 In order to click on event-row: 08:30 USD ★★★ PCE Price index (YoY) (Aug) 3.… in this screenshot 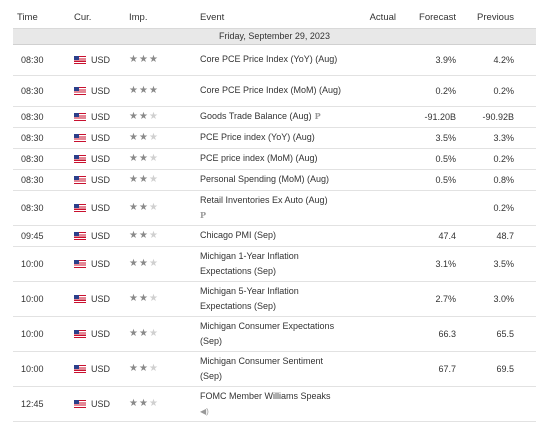, I will do `click(274, 138)`.